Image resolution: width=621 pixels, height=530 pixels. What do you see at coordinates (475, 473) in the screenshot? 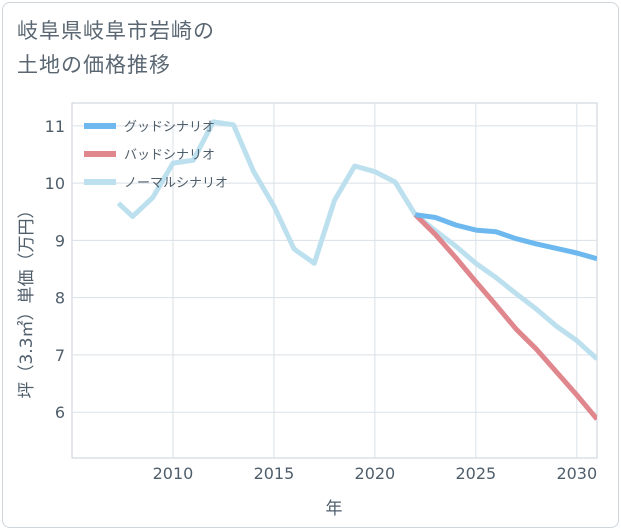
I see `x-tick-label: 2025` at bounding box center [475, 473].